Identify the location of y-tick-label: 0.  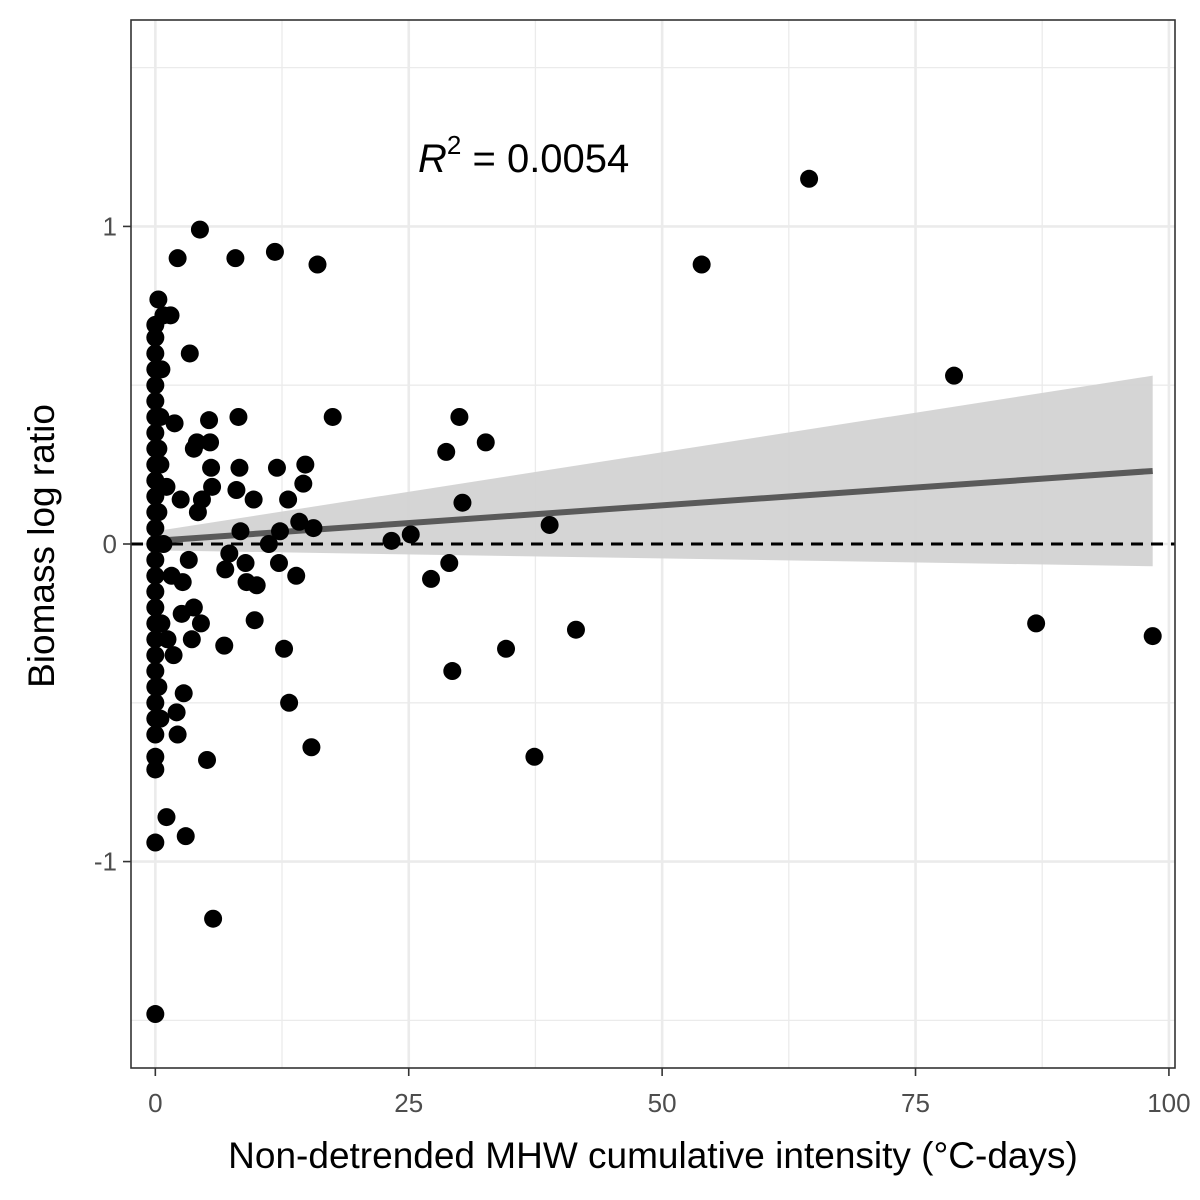
(110, 544).